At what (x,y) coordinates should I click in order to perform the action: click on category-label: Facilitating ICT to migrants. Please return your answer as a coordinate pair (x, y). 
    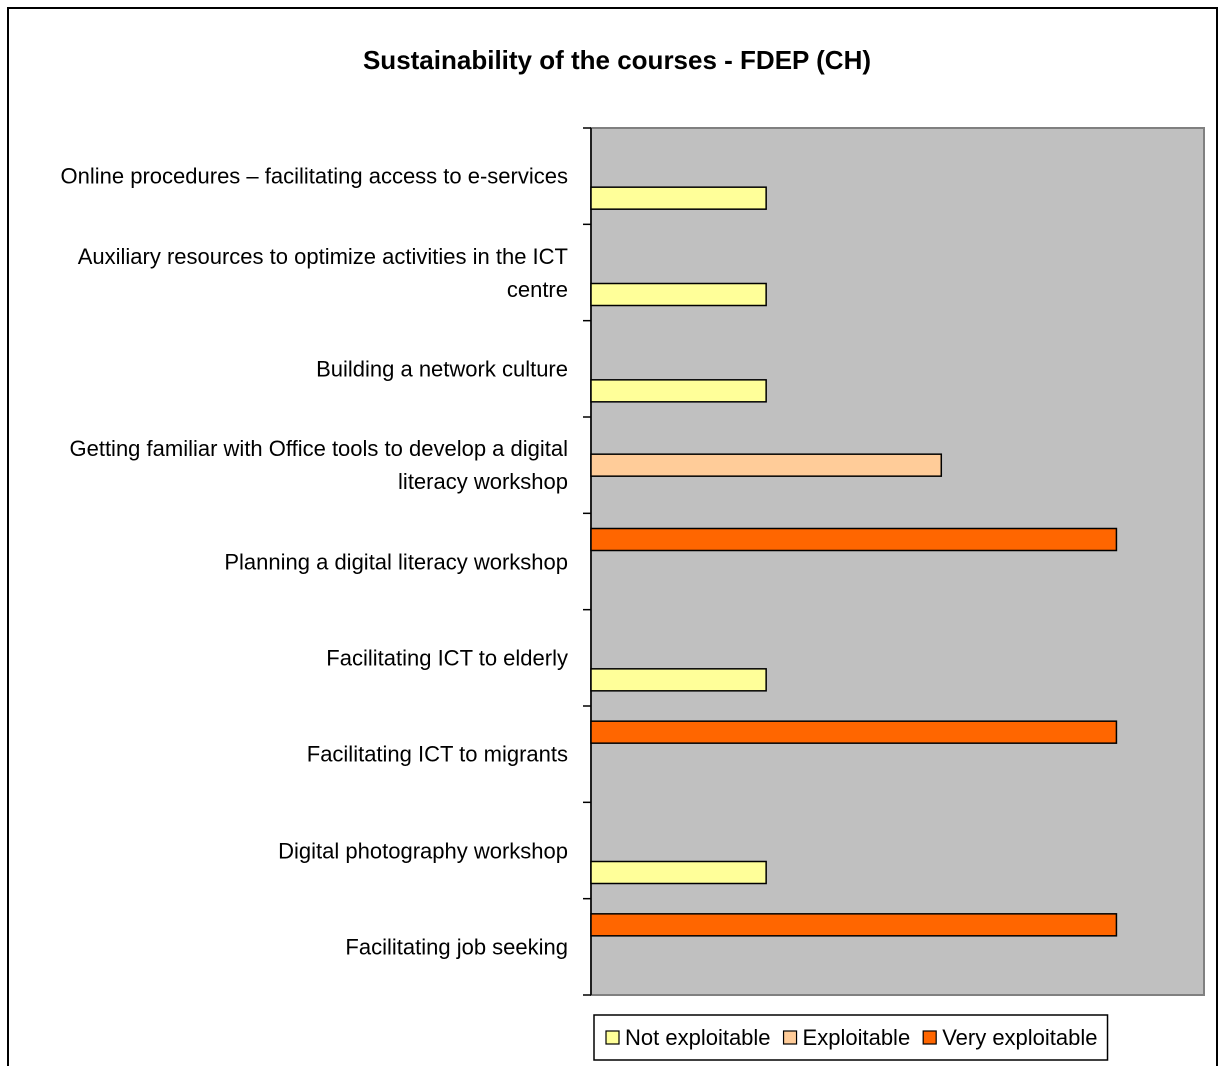
    Looking at the image, I should click on (437, 754).